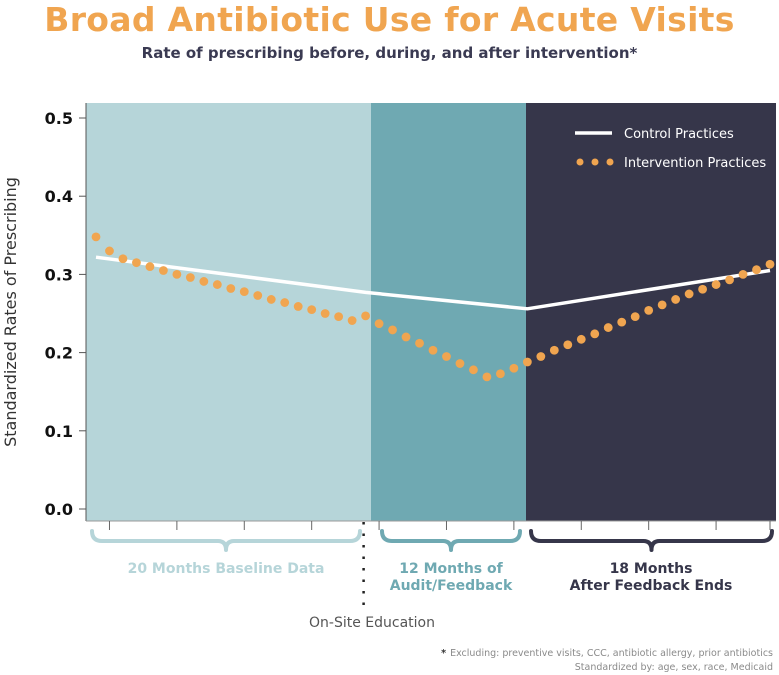  I want to click on brace-after, so click(651, 540).